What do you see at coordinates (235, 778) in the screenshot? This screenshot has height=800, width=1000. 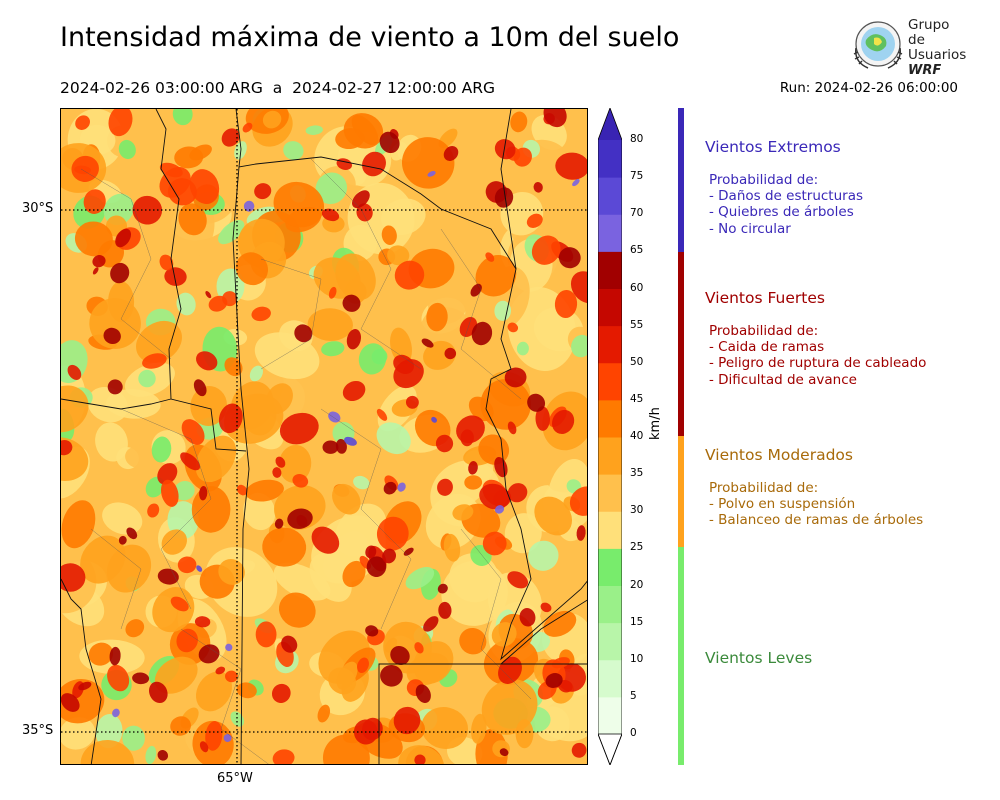 I see `lon-label-65w: 65°W` at bounding box center [235, 778].